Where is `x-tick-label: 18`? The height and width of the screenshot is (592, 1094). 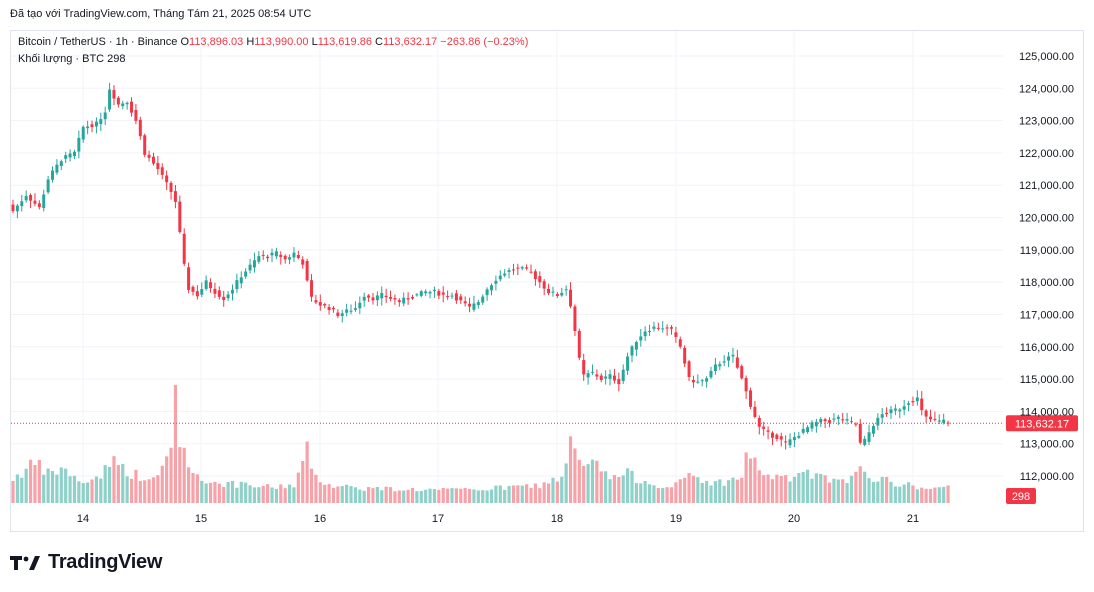
x-tick-label: 18 is located at coordinates (557, 519).